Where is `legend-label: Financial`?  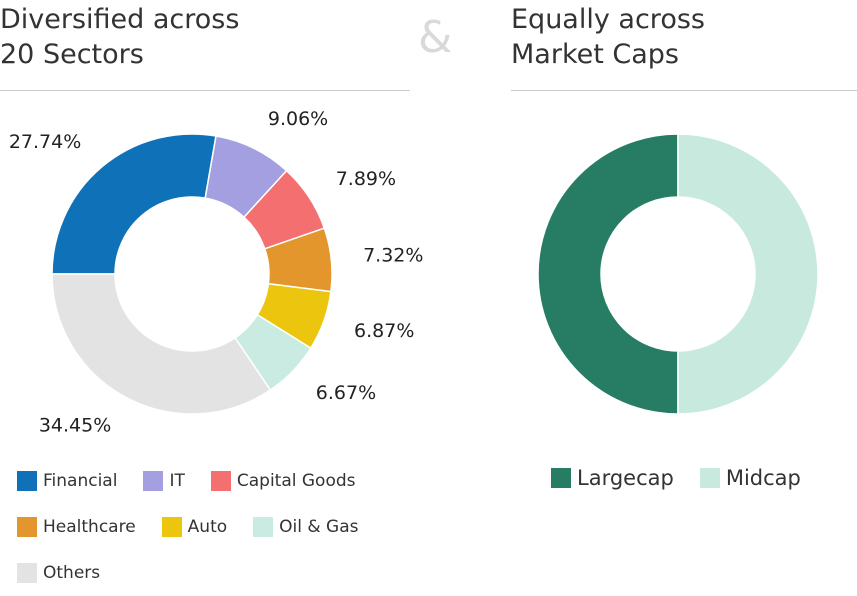
legend-label: Financial is located at coordinates (80, 481).